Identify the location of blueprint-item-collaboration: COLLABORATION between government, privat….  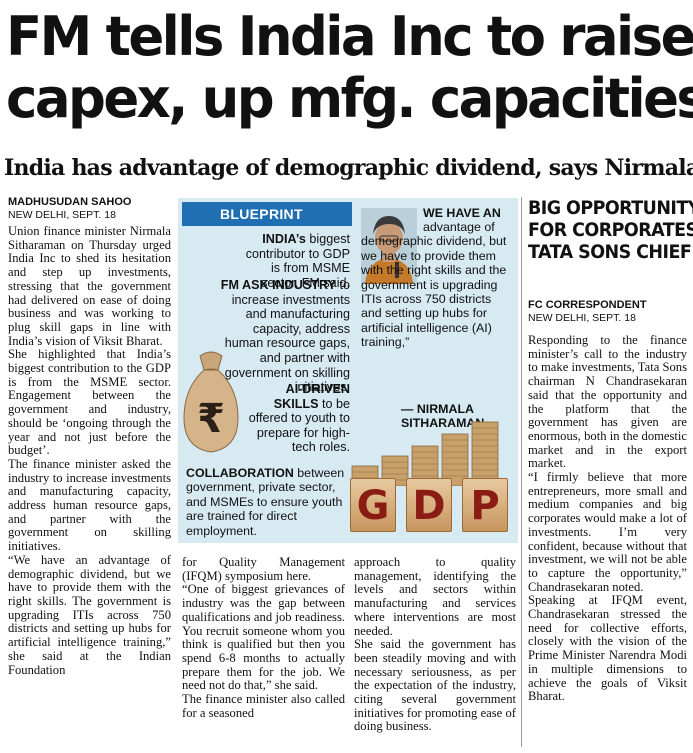
(271, 502).